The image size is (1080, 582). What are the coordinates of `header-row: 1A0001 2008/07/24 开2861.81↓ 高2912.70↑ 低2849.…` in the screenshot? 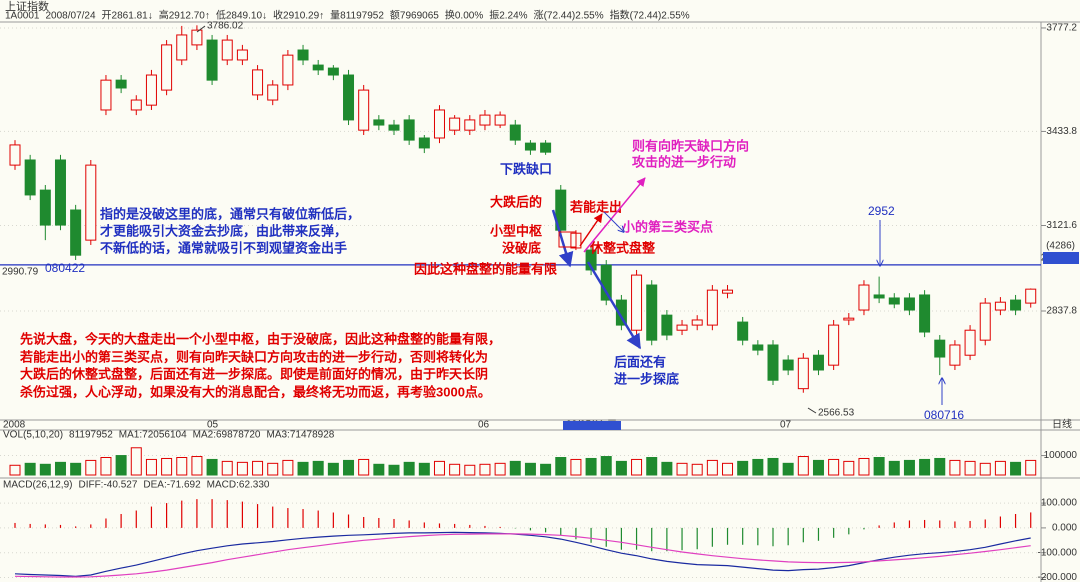 It's located at (347, 15).